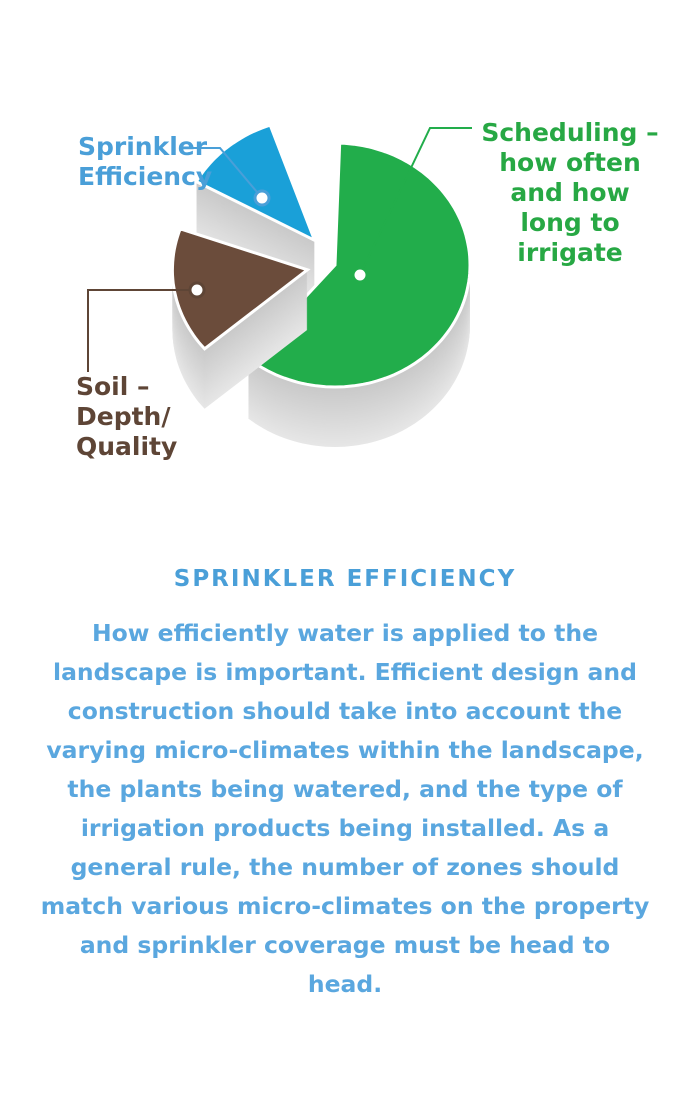 The image size is (690, 1100). I want to click on label-line: long to, so click(570, 222).